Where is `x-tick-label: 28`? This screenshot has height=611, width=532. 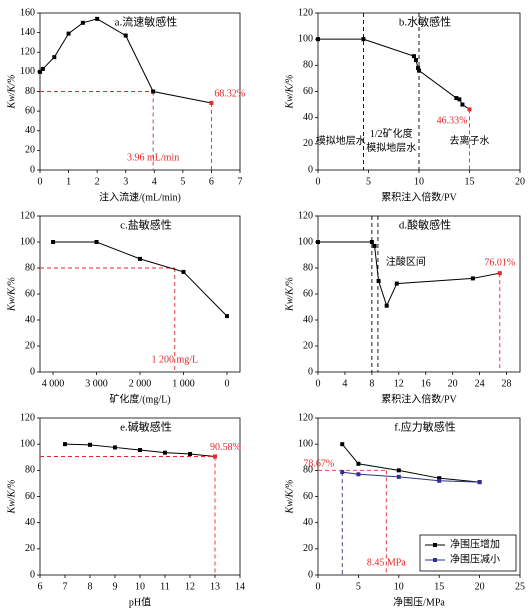 x-tick-label: 28 is located at coordinates (507, 383).